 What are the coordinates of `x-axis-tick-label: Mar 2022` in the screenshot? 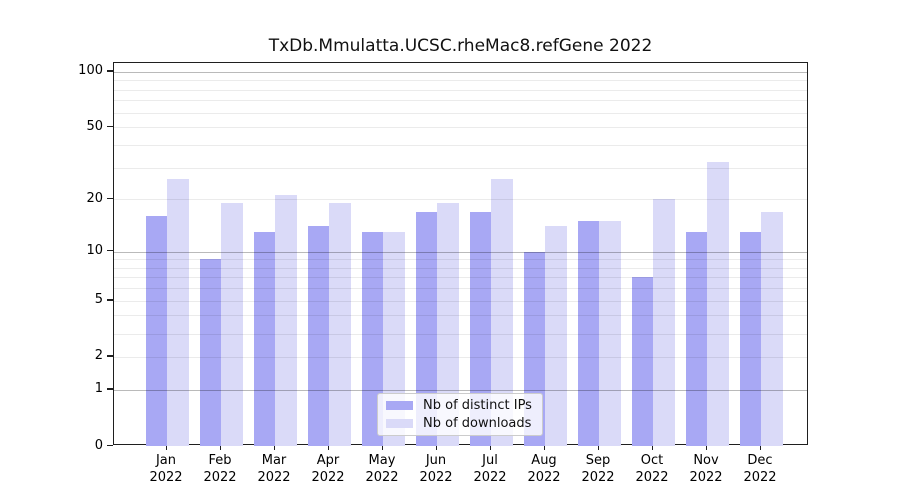 It's located at (274, 469).